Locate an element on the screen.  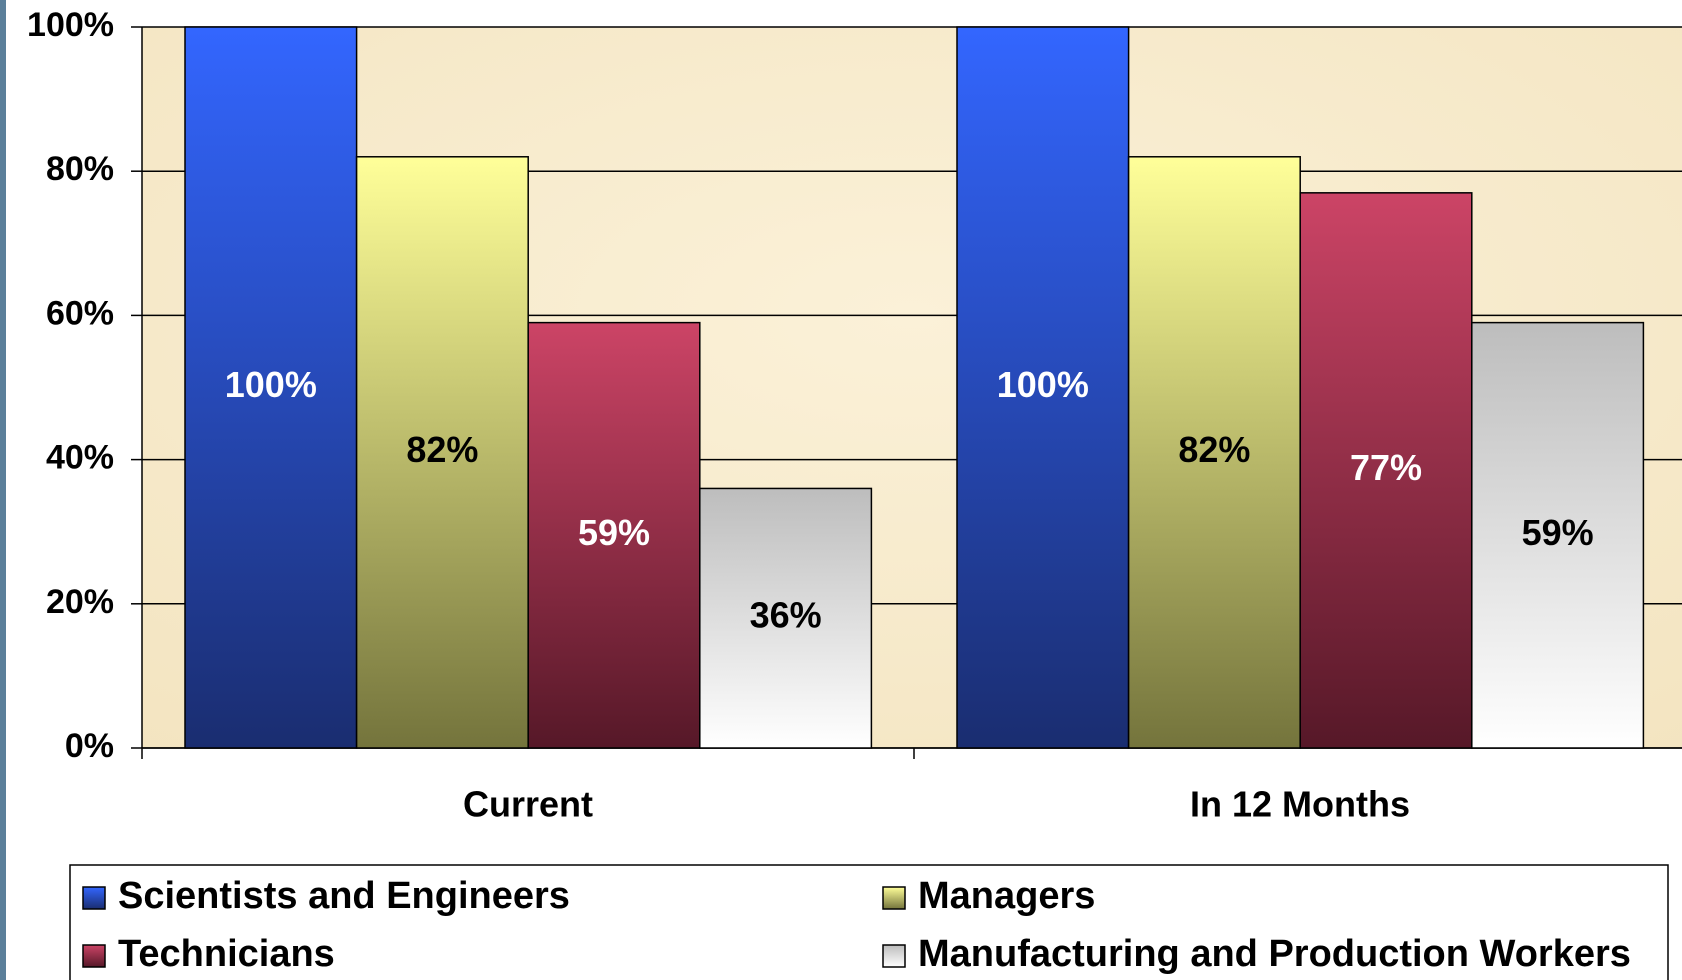
x-tick-label: Current is located at coordinates (528, 804).